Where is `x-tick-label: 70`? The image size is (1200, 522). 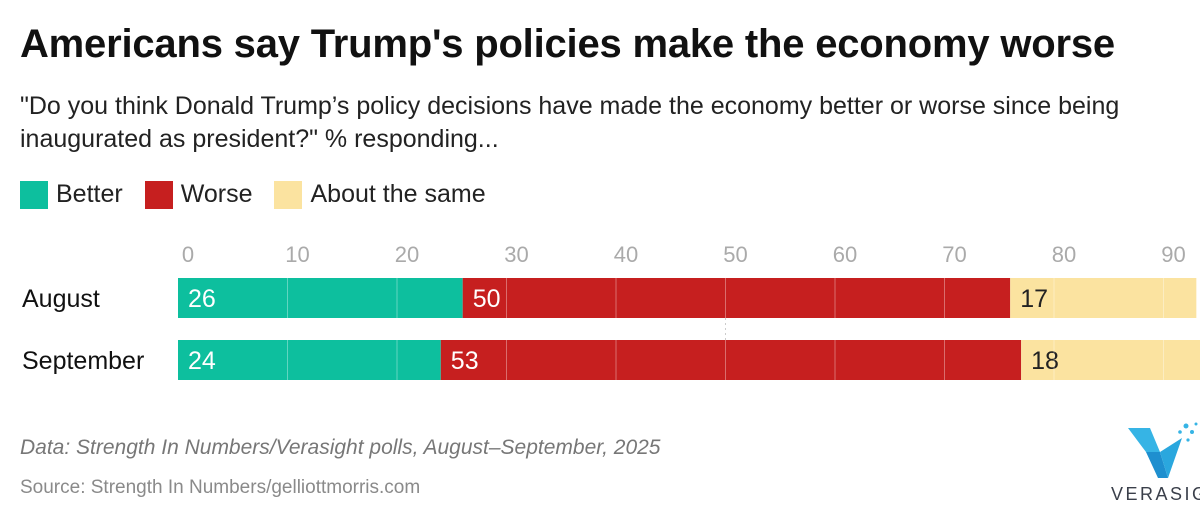
x-tick-label: 70 is located at coordinates (954, 254).